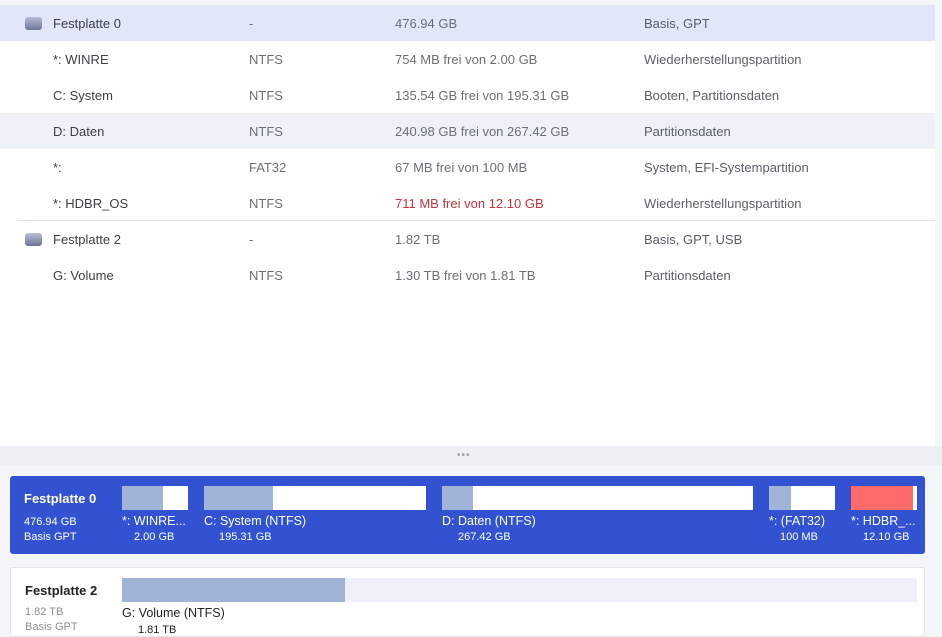 The image size is (942, 637). I want to click on type: System, EFI-Systempartition, so click(726, 167).